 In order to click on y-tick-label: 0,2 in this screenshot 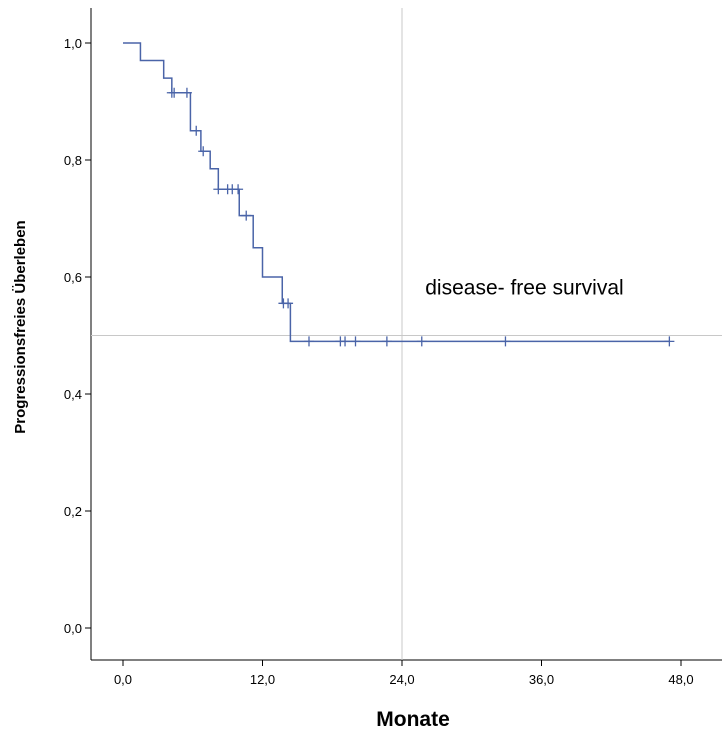, I will do `click(73, 511)`.